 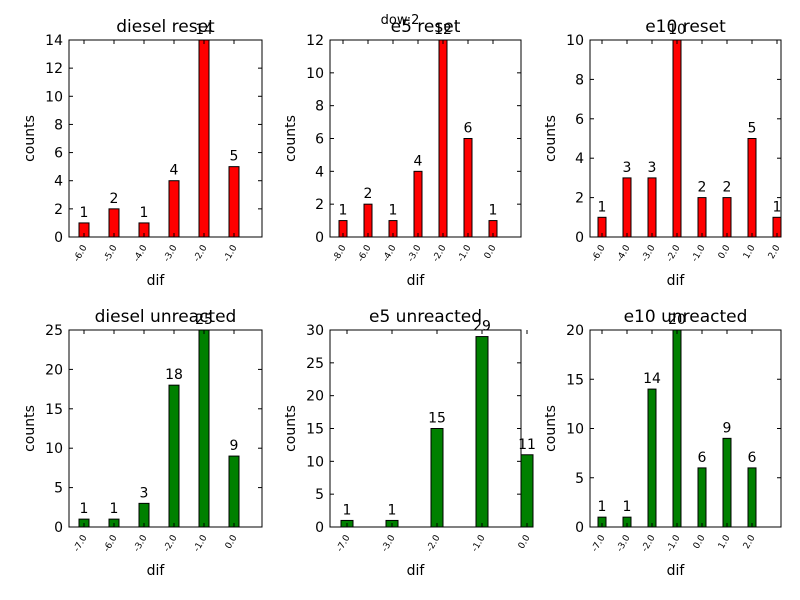 I want to click on y-tick-label: 12, so click(x=315, y=41).